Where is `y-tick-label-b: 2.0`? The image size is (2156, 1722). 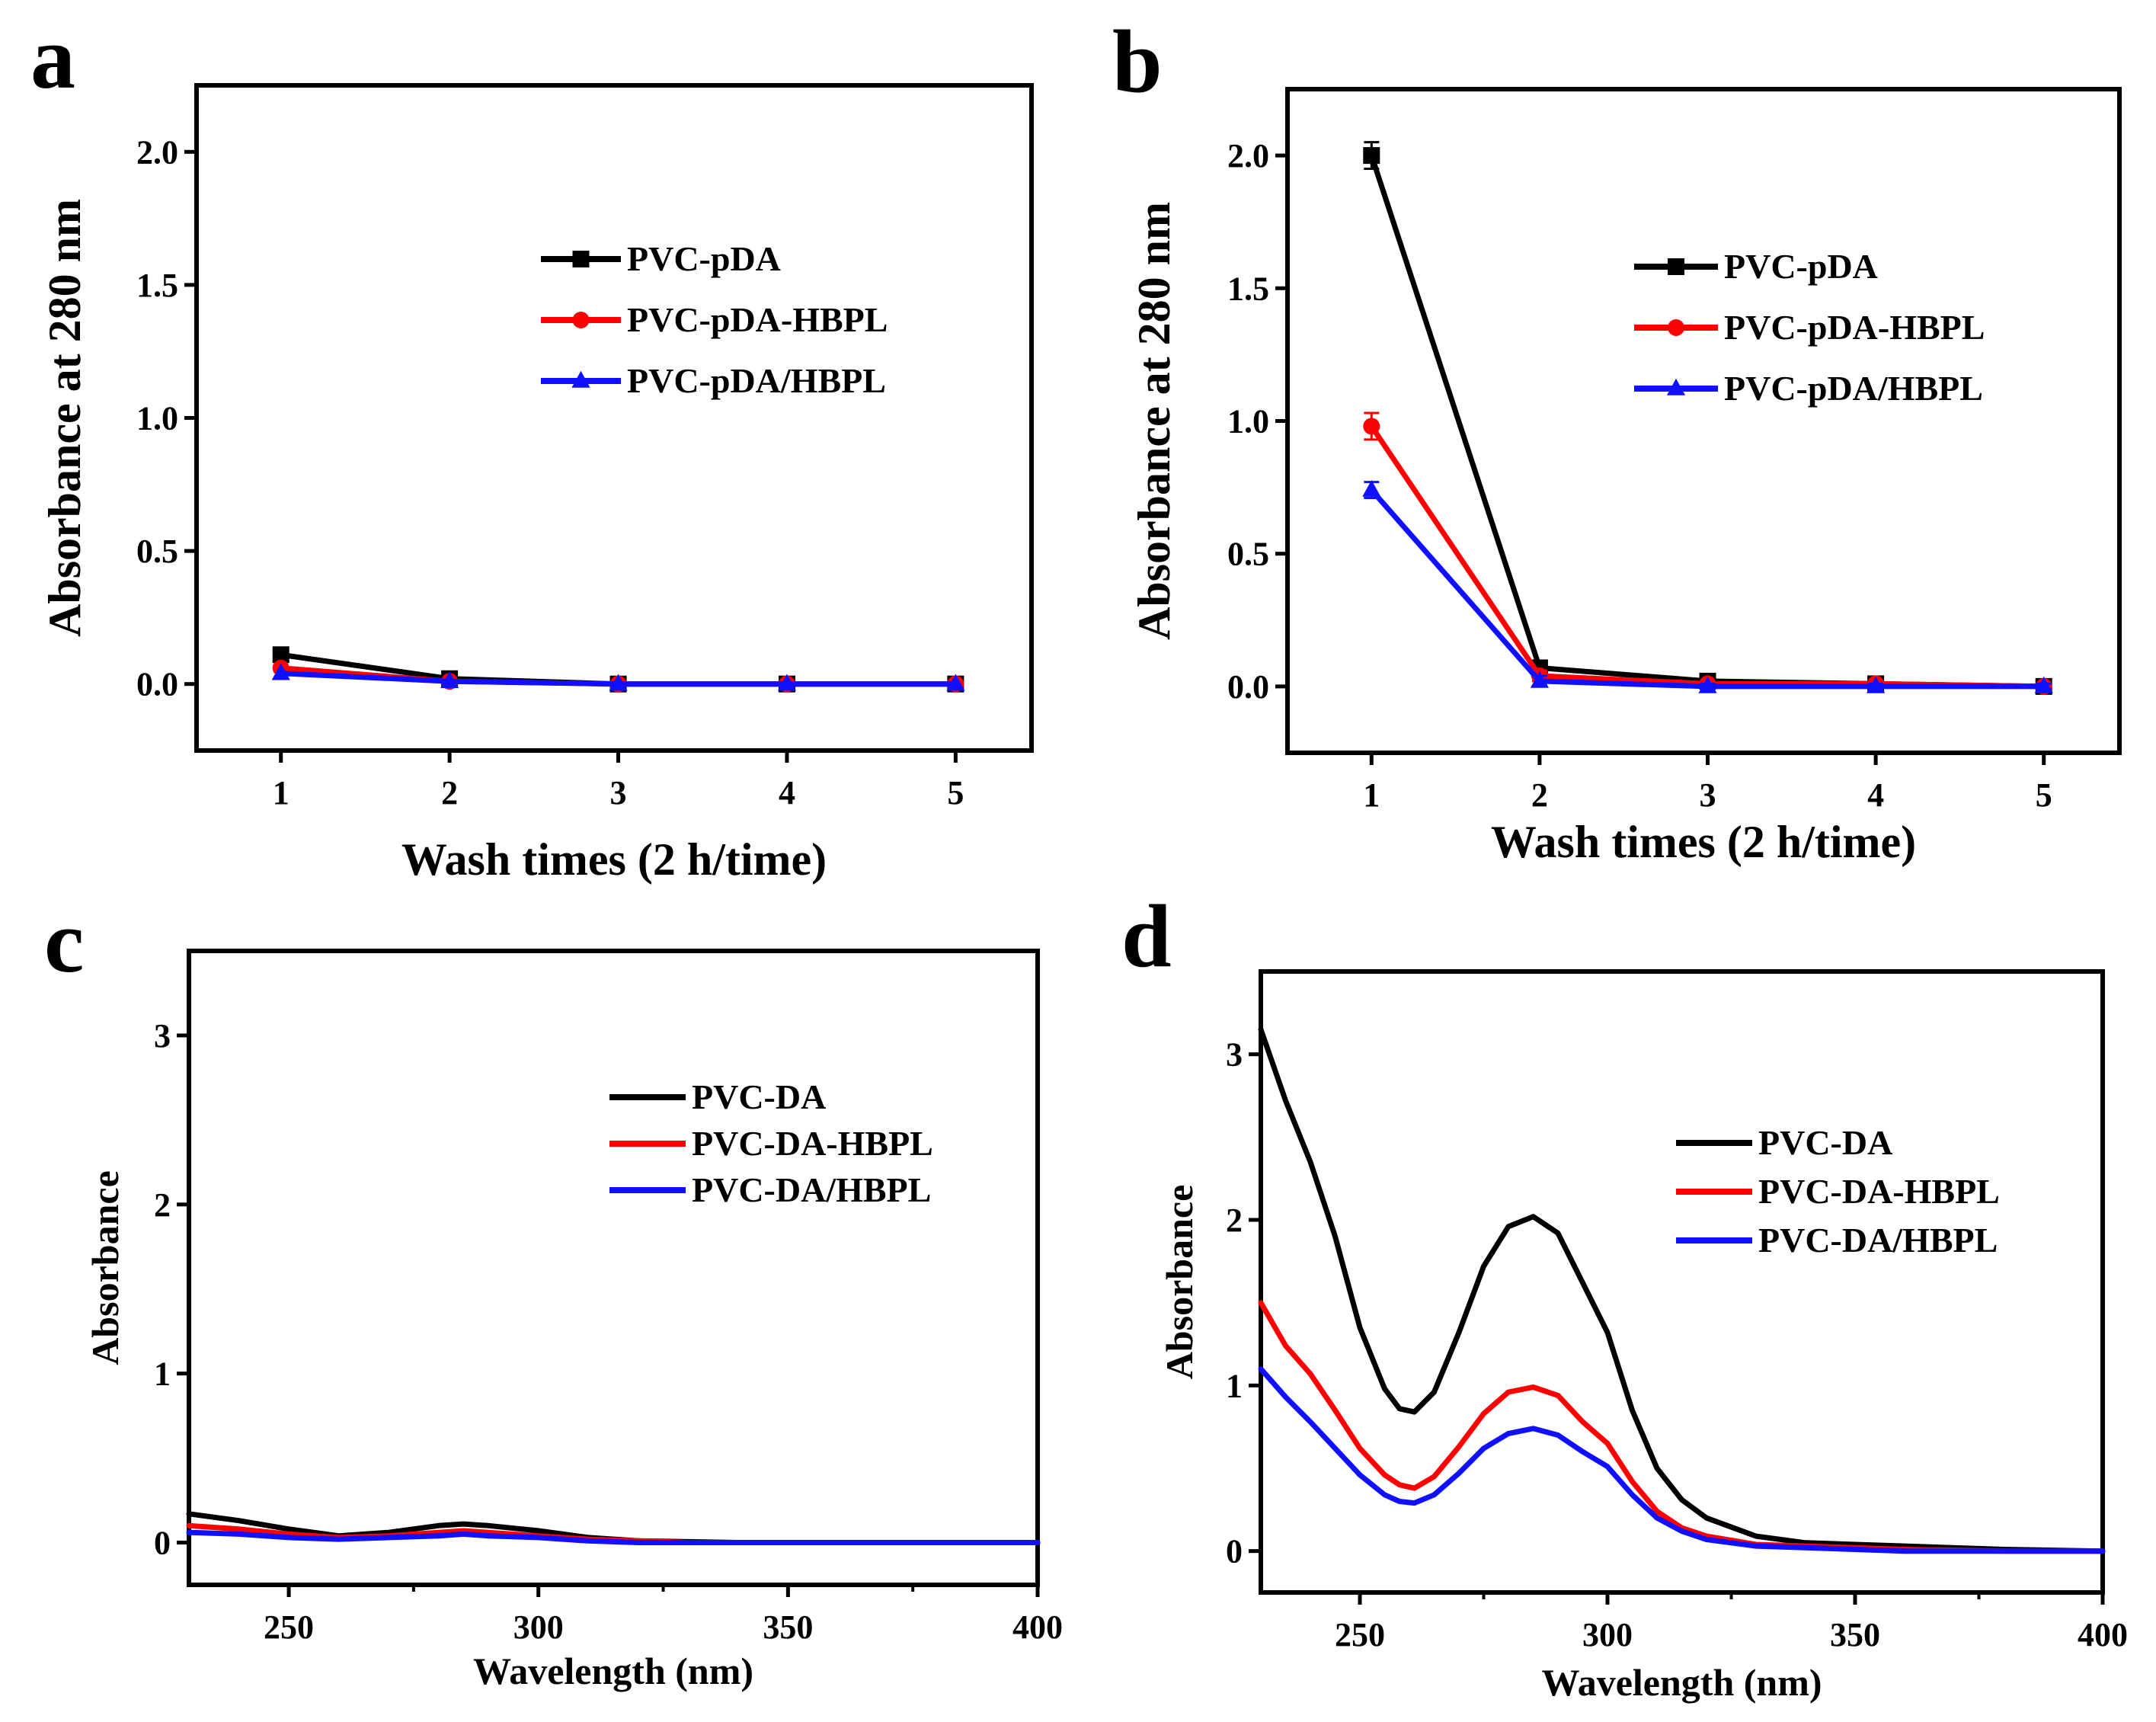
y-tick-label-b: 2.0 is located at coordinates (1248, 156).